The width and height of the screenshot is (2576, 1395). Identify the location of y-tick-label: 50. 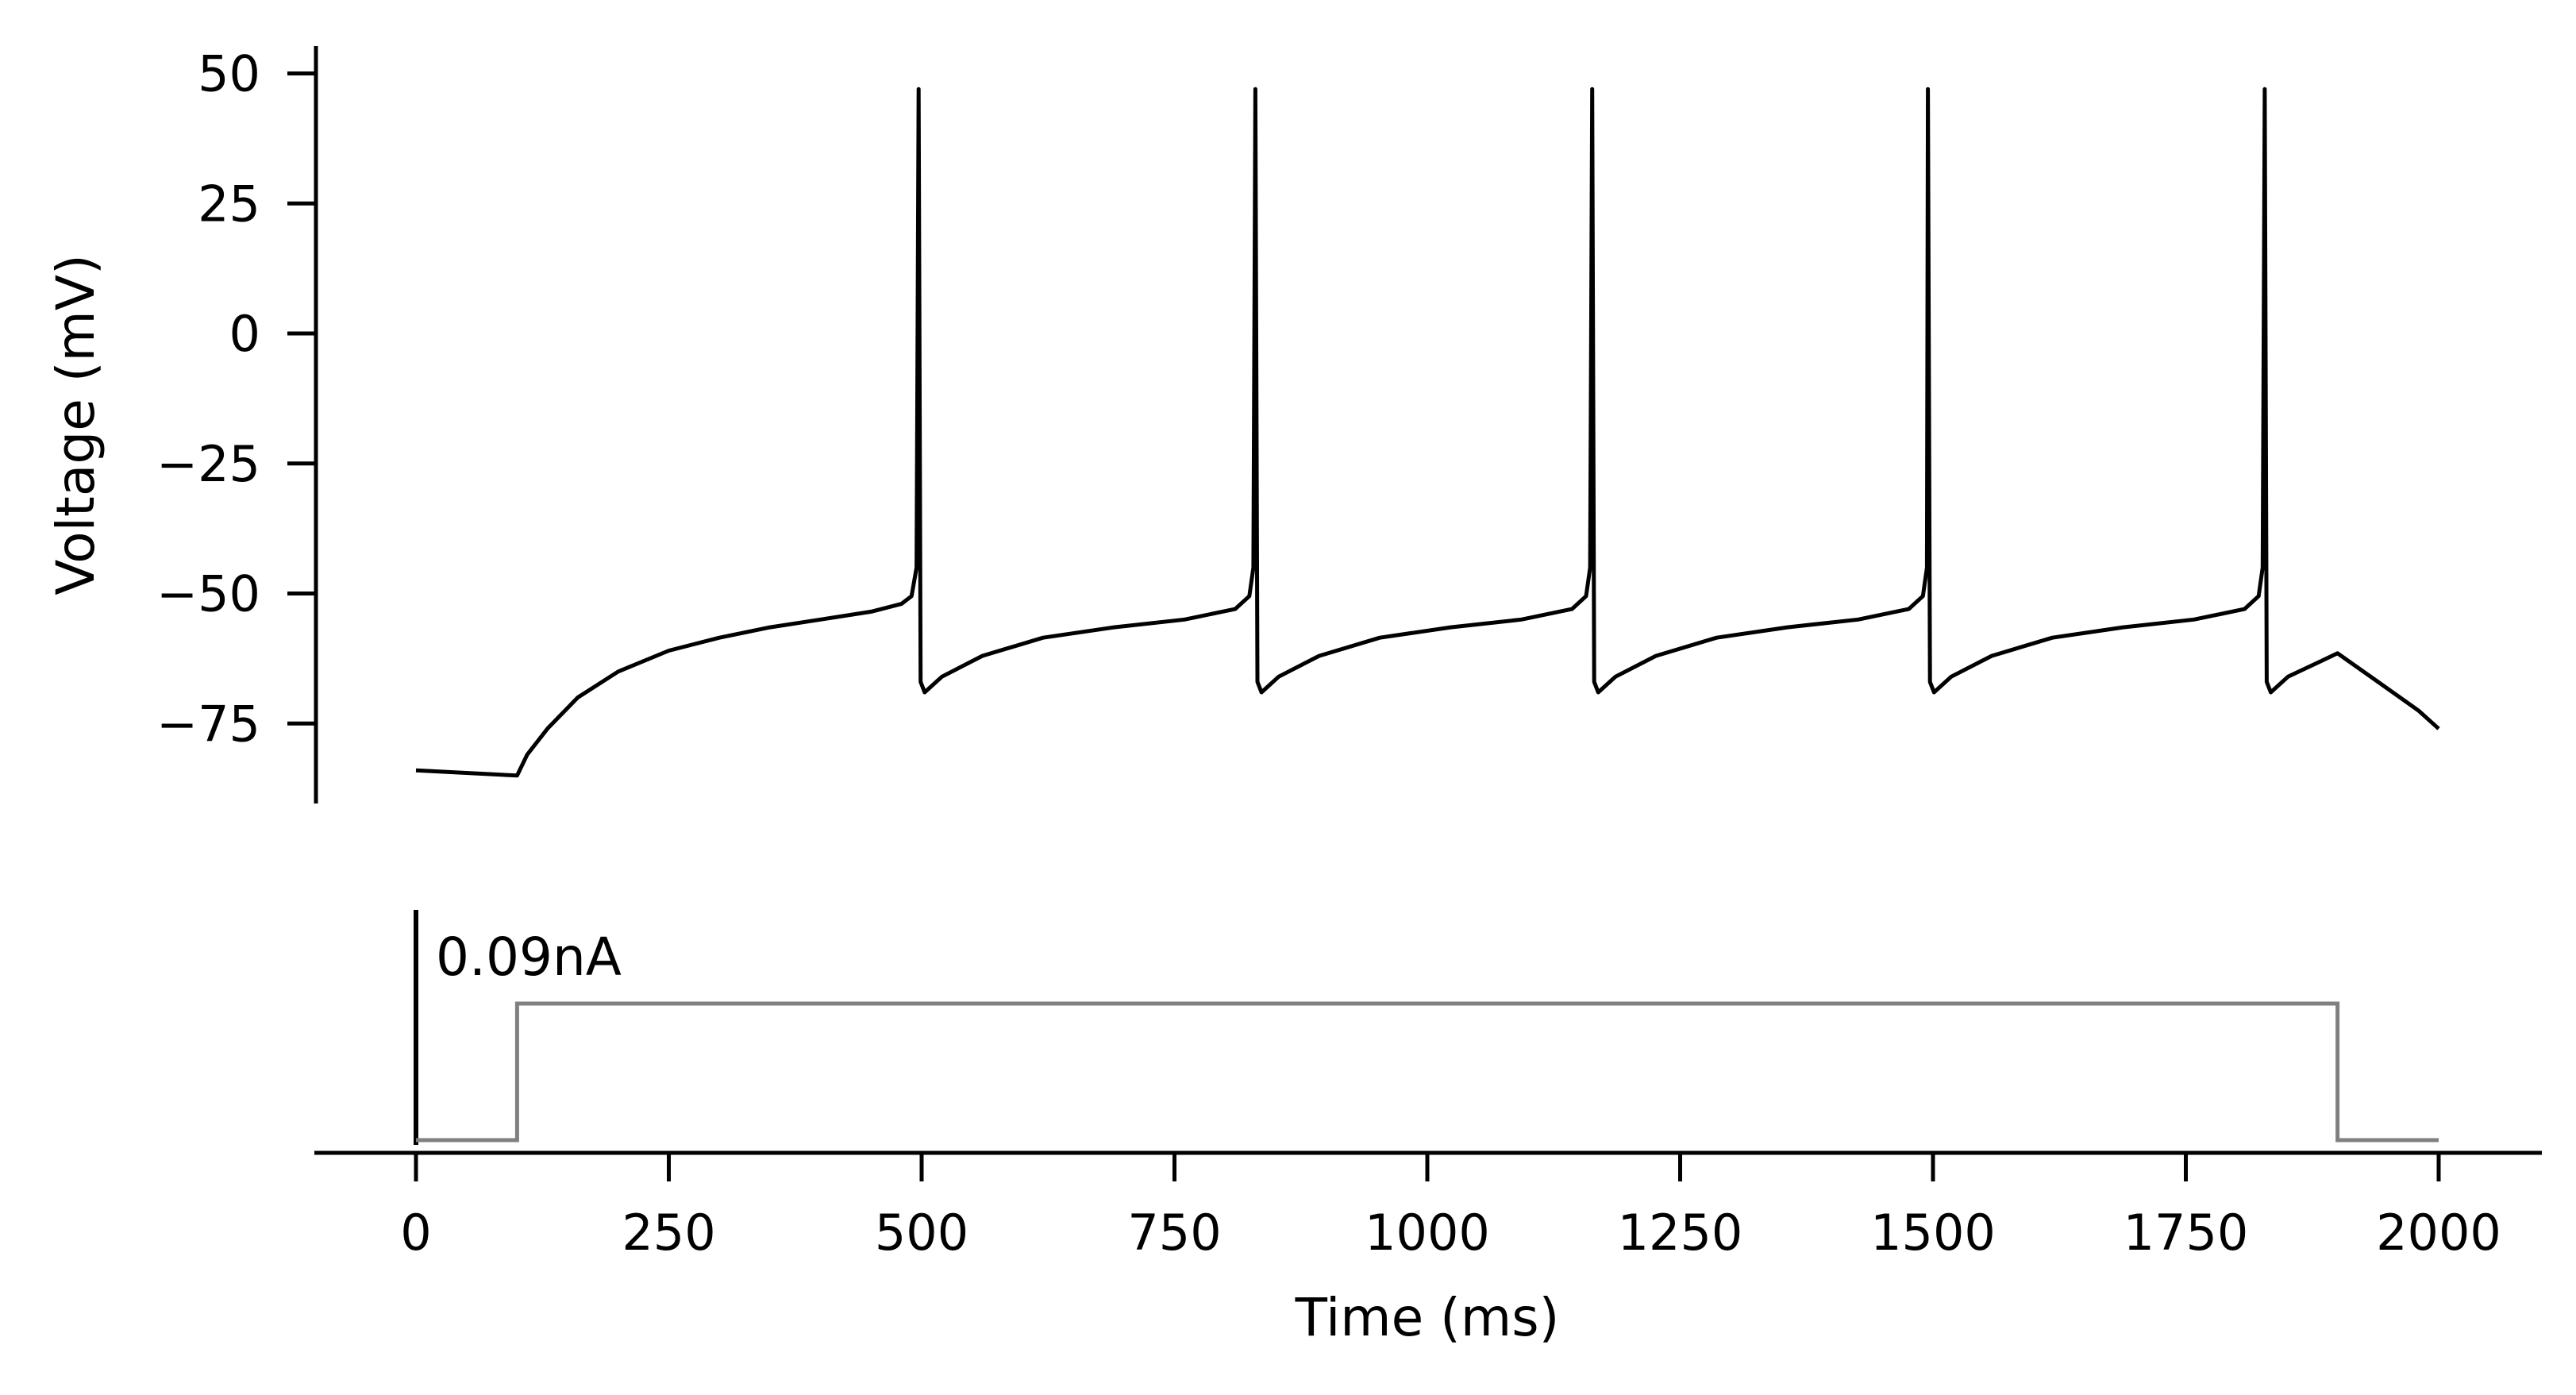
(229, 74).